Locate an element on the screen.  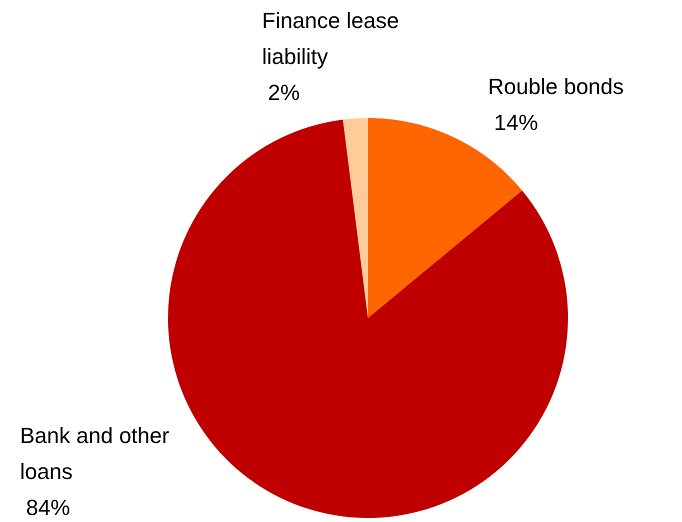
slice-label: Bank and other loans is located at coordinates (95, 453).